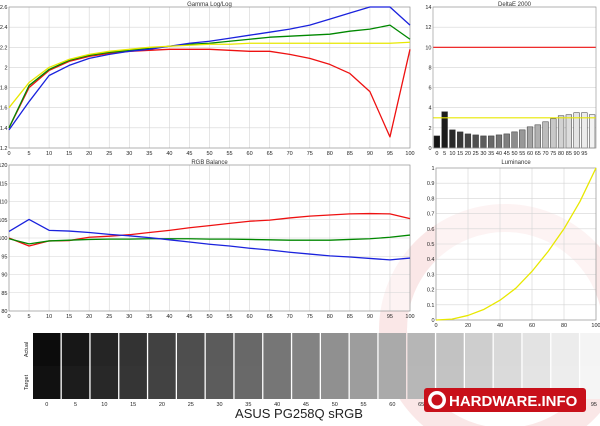 This screenshot has width=600, height=426. I want to click on y-tick-label: 0.6, so click(431, 230).